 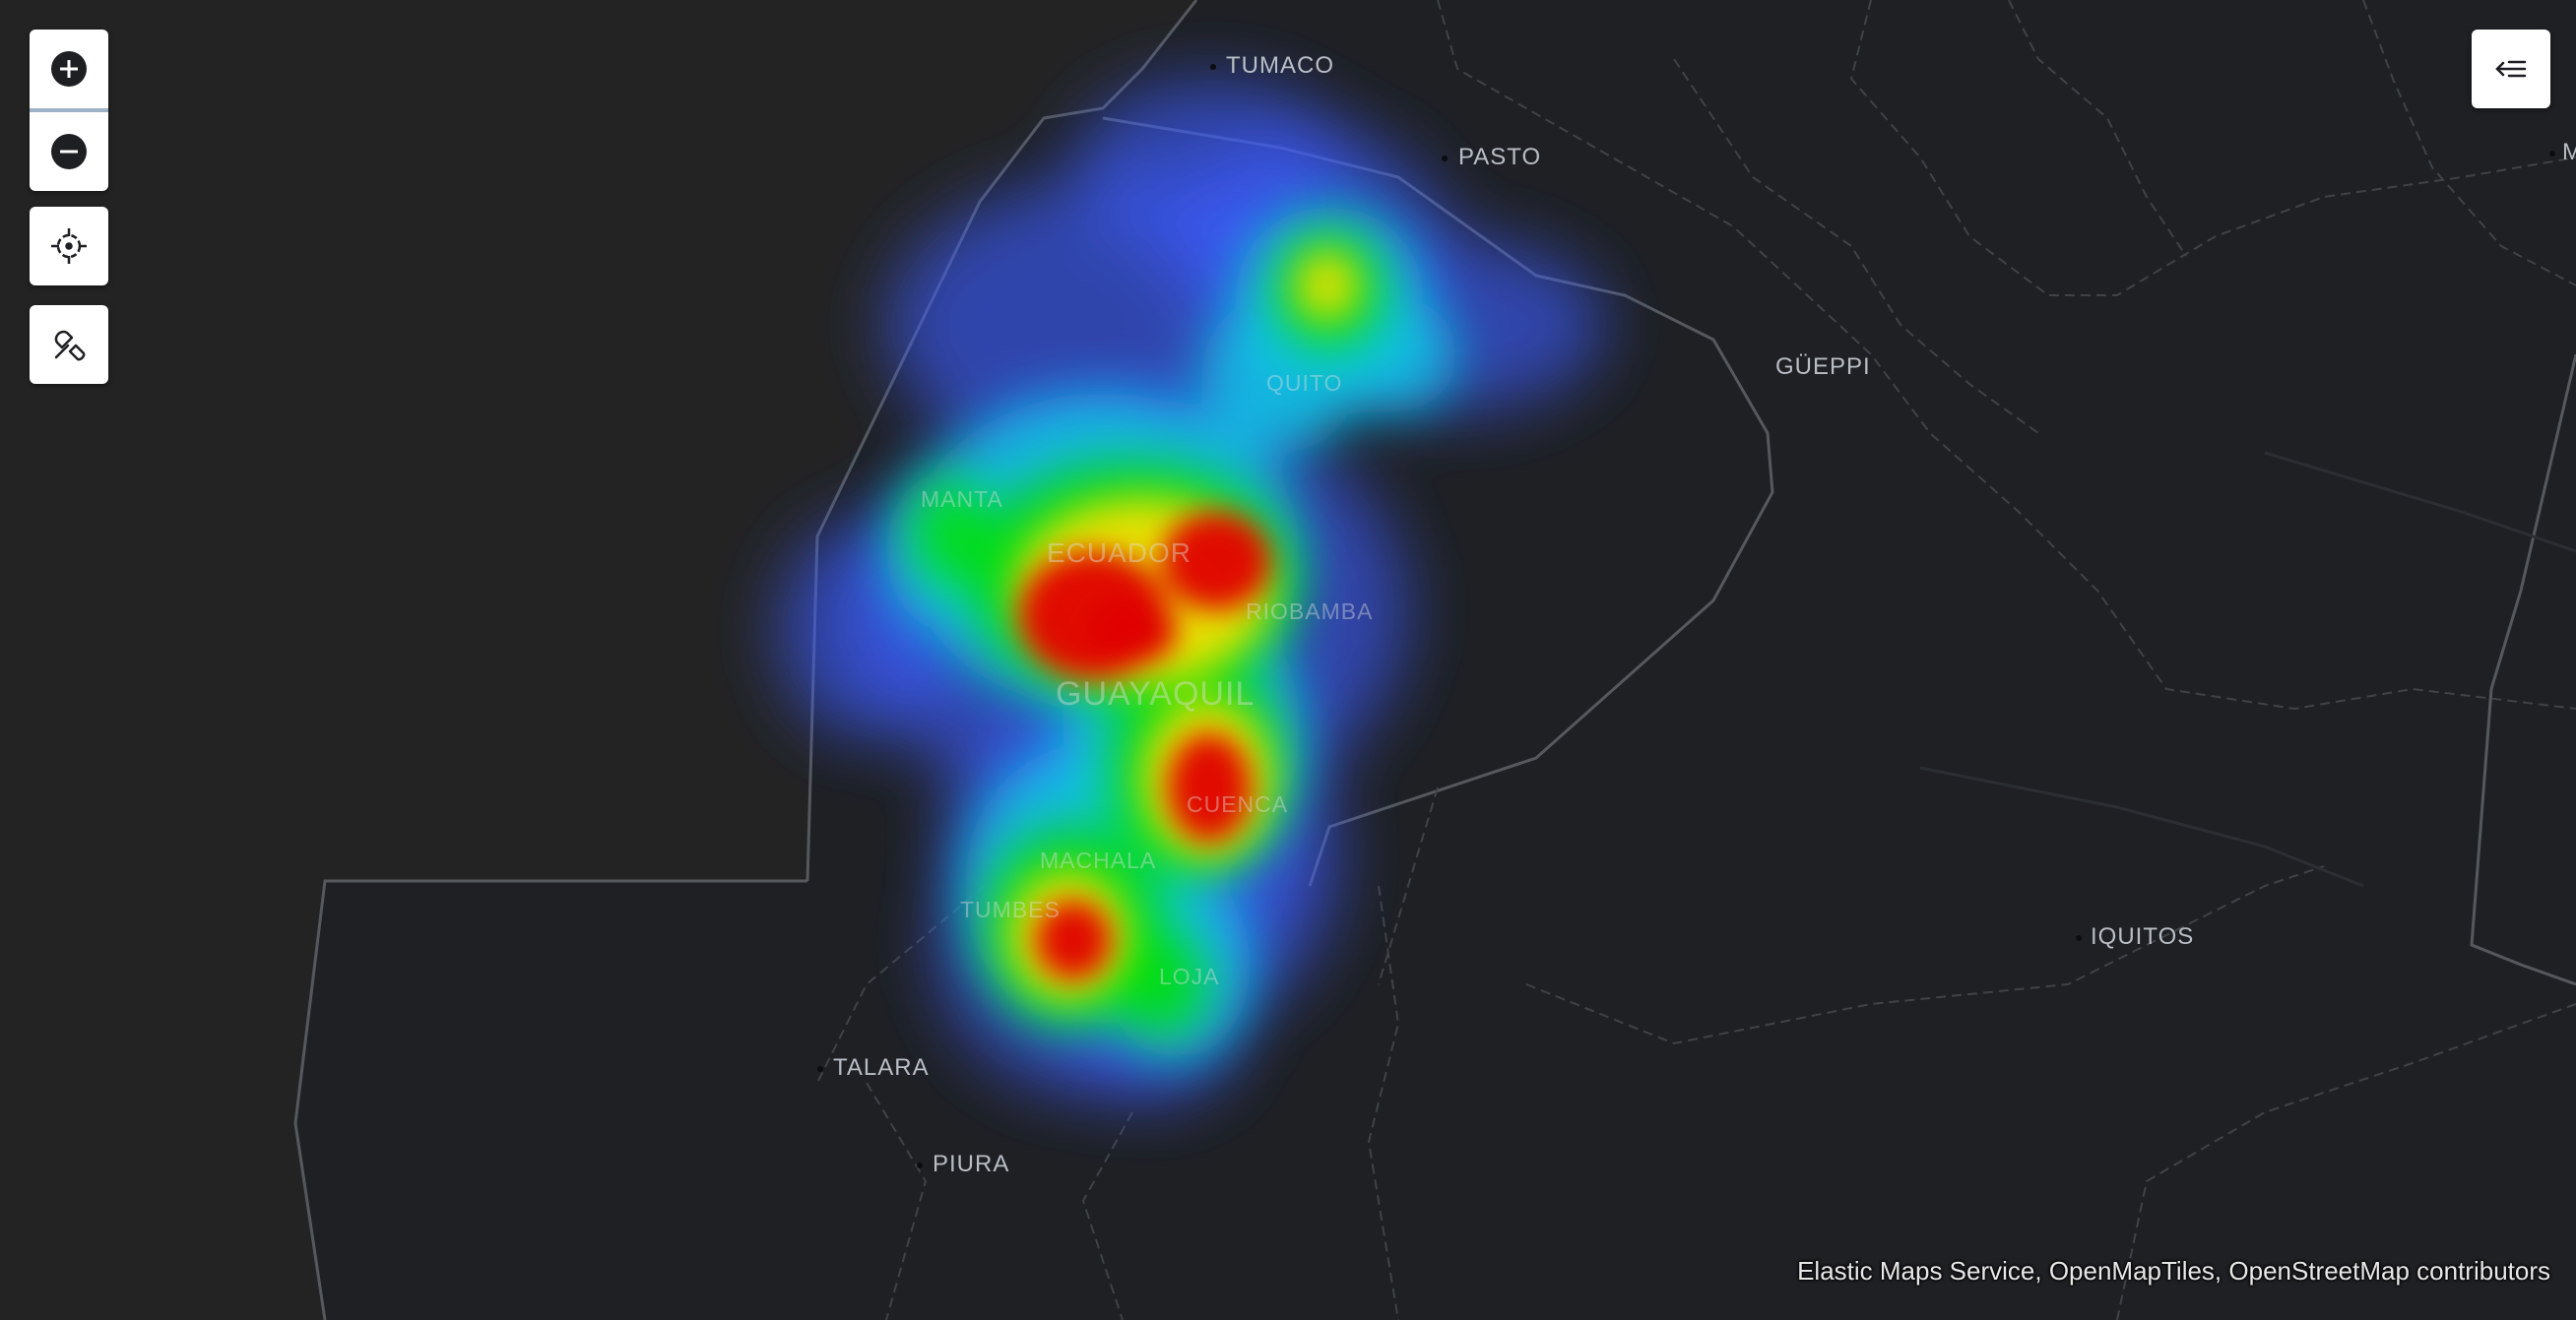 What do you see at coordinates (1310, 611) in the screenshot?
I see `label-riobamba: RIOBAMBA` at bounding box center [1310, 611].